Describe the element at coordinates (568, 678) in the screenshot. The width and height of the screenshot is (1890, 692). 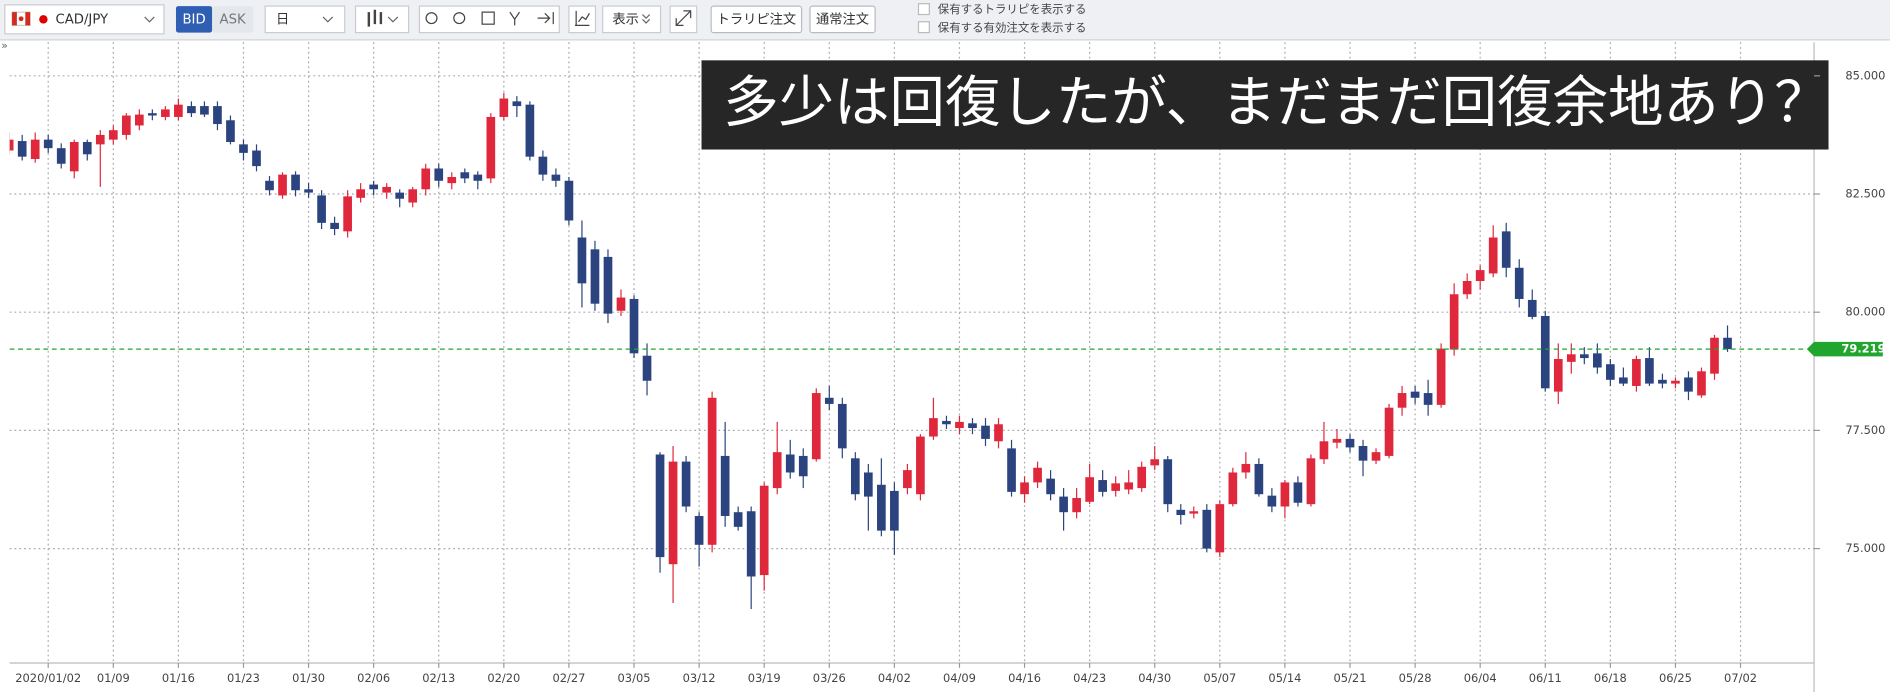
I see `x-tick-label: 02/27` at that location.